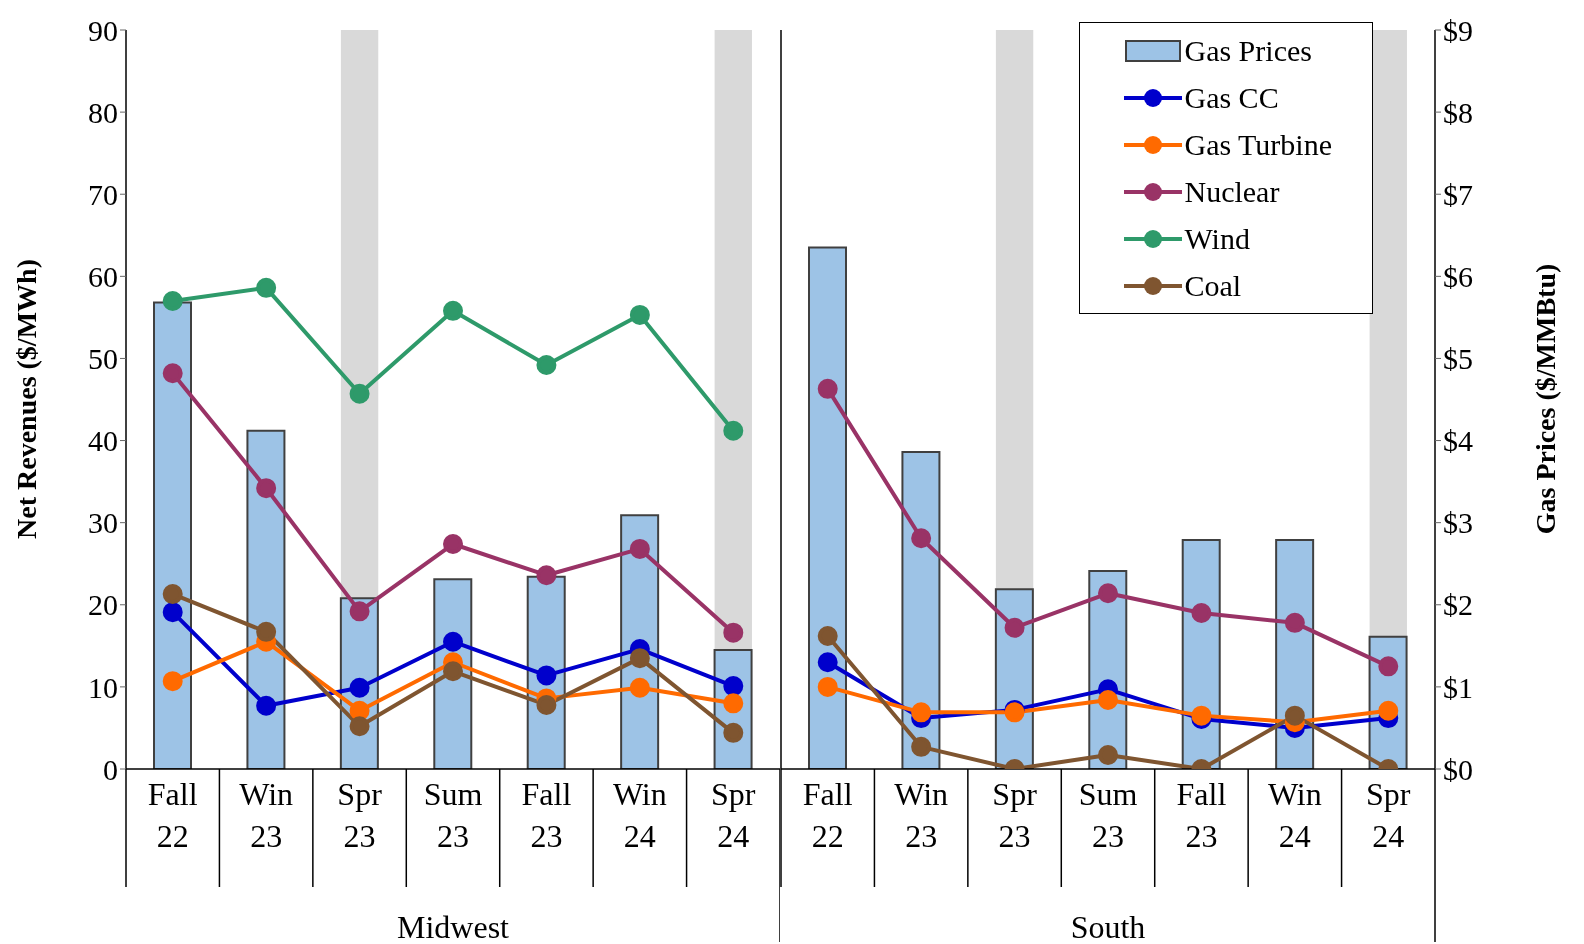  I want to click on y-tick-label: 40, so click(103, 441).